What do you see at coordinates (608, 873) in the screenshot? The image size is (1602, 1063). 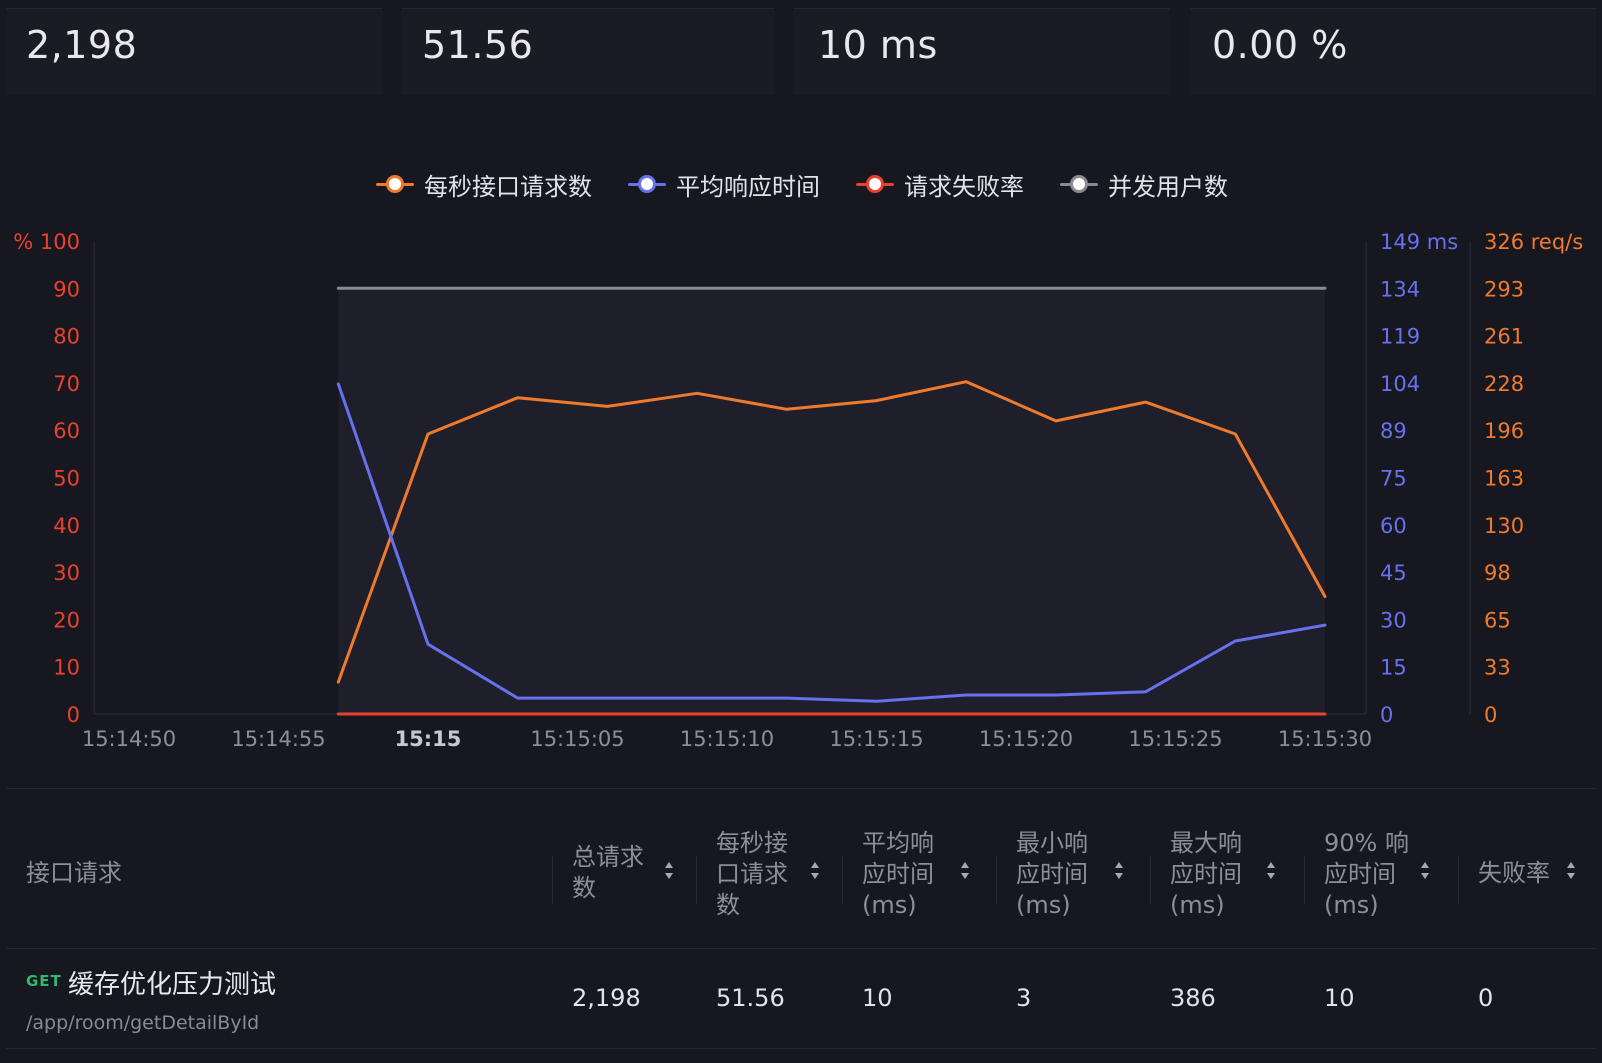 I see `th-total-requests: 总请求数` at bounding box center [608, 873].